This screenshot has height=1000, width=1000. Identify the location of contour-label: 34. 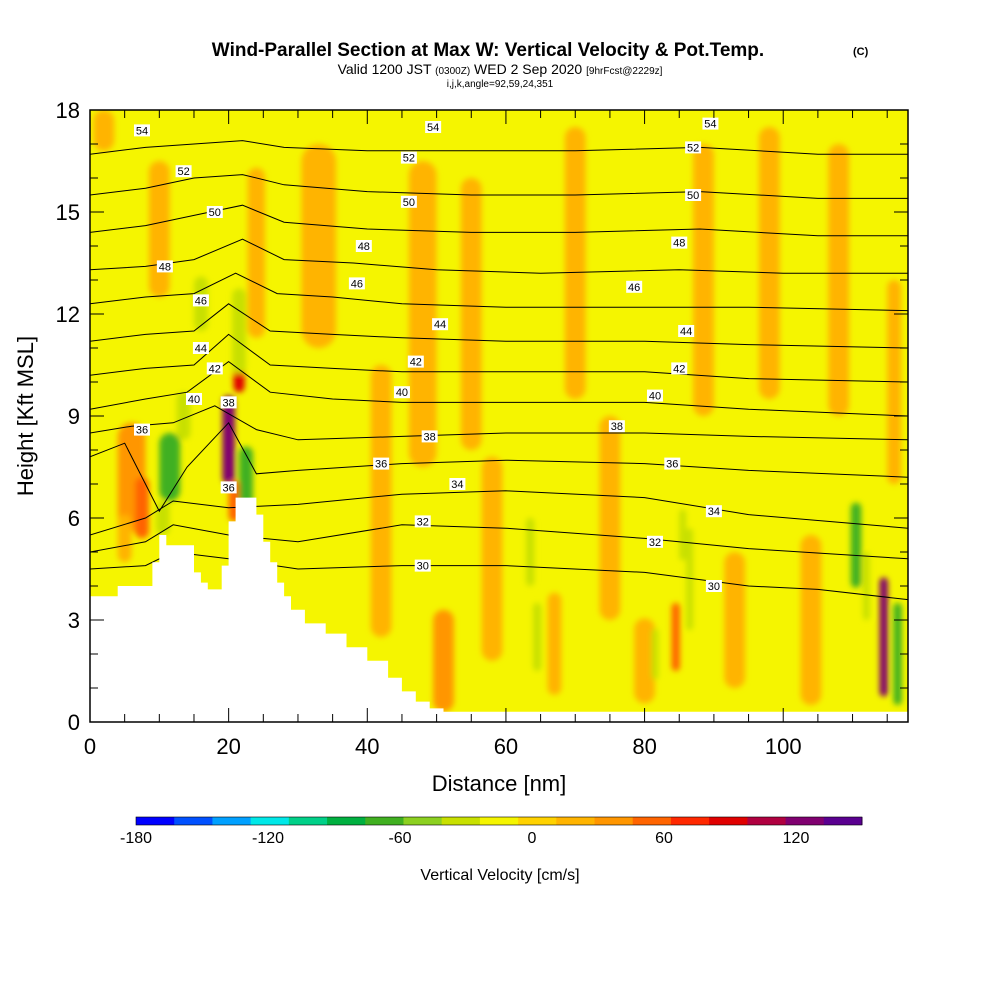
(713, 511).